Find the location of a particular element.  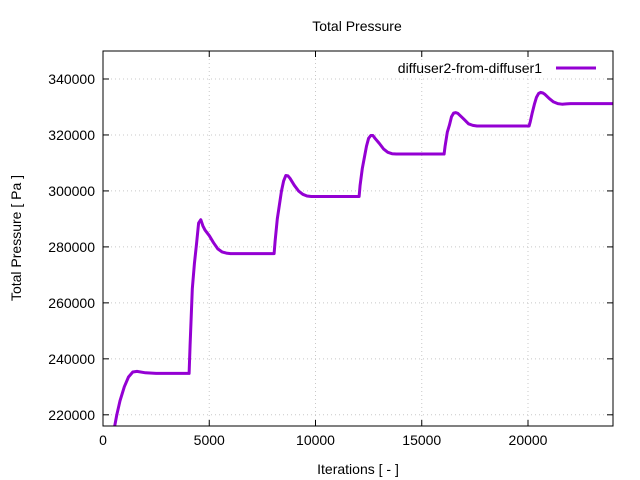

legend: diffuser2-from-diffuser1 is located at coordinates (497, 68).